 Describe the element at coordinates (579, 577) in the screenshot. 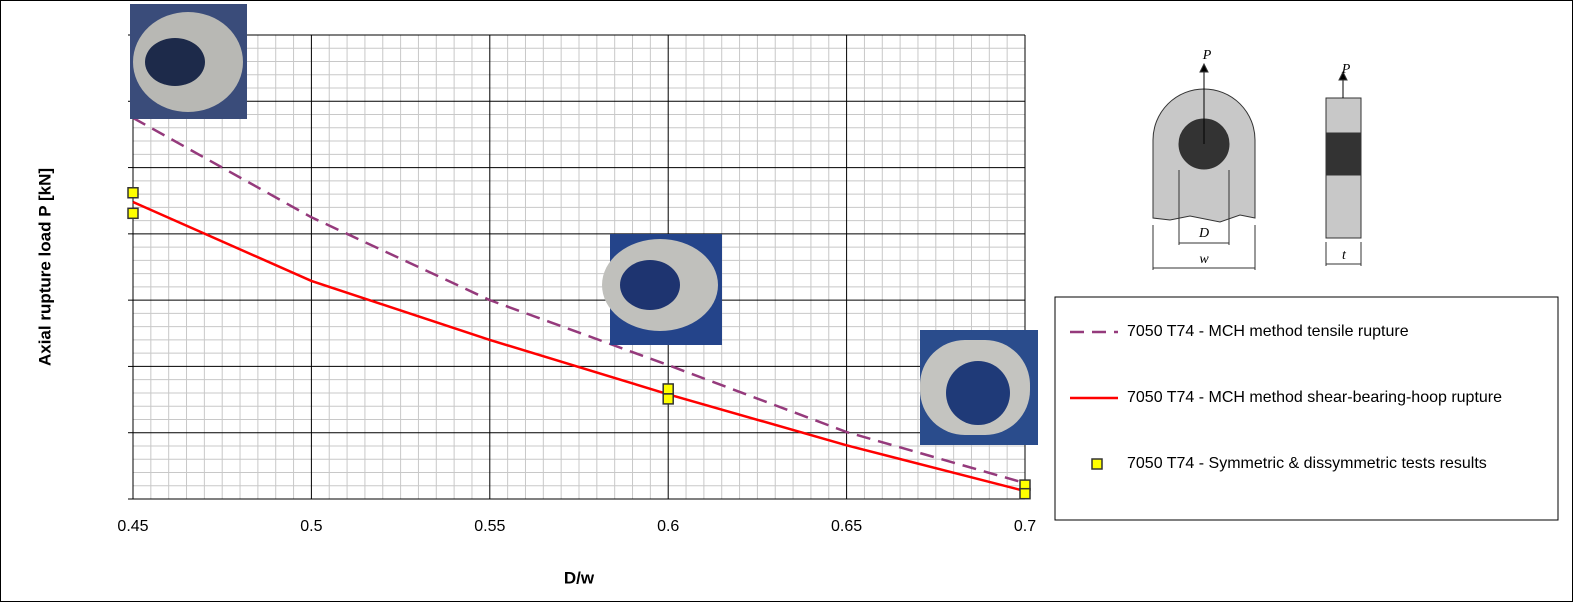

I see `x-axis-title: D/w` at that location.